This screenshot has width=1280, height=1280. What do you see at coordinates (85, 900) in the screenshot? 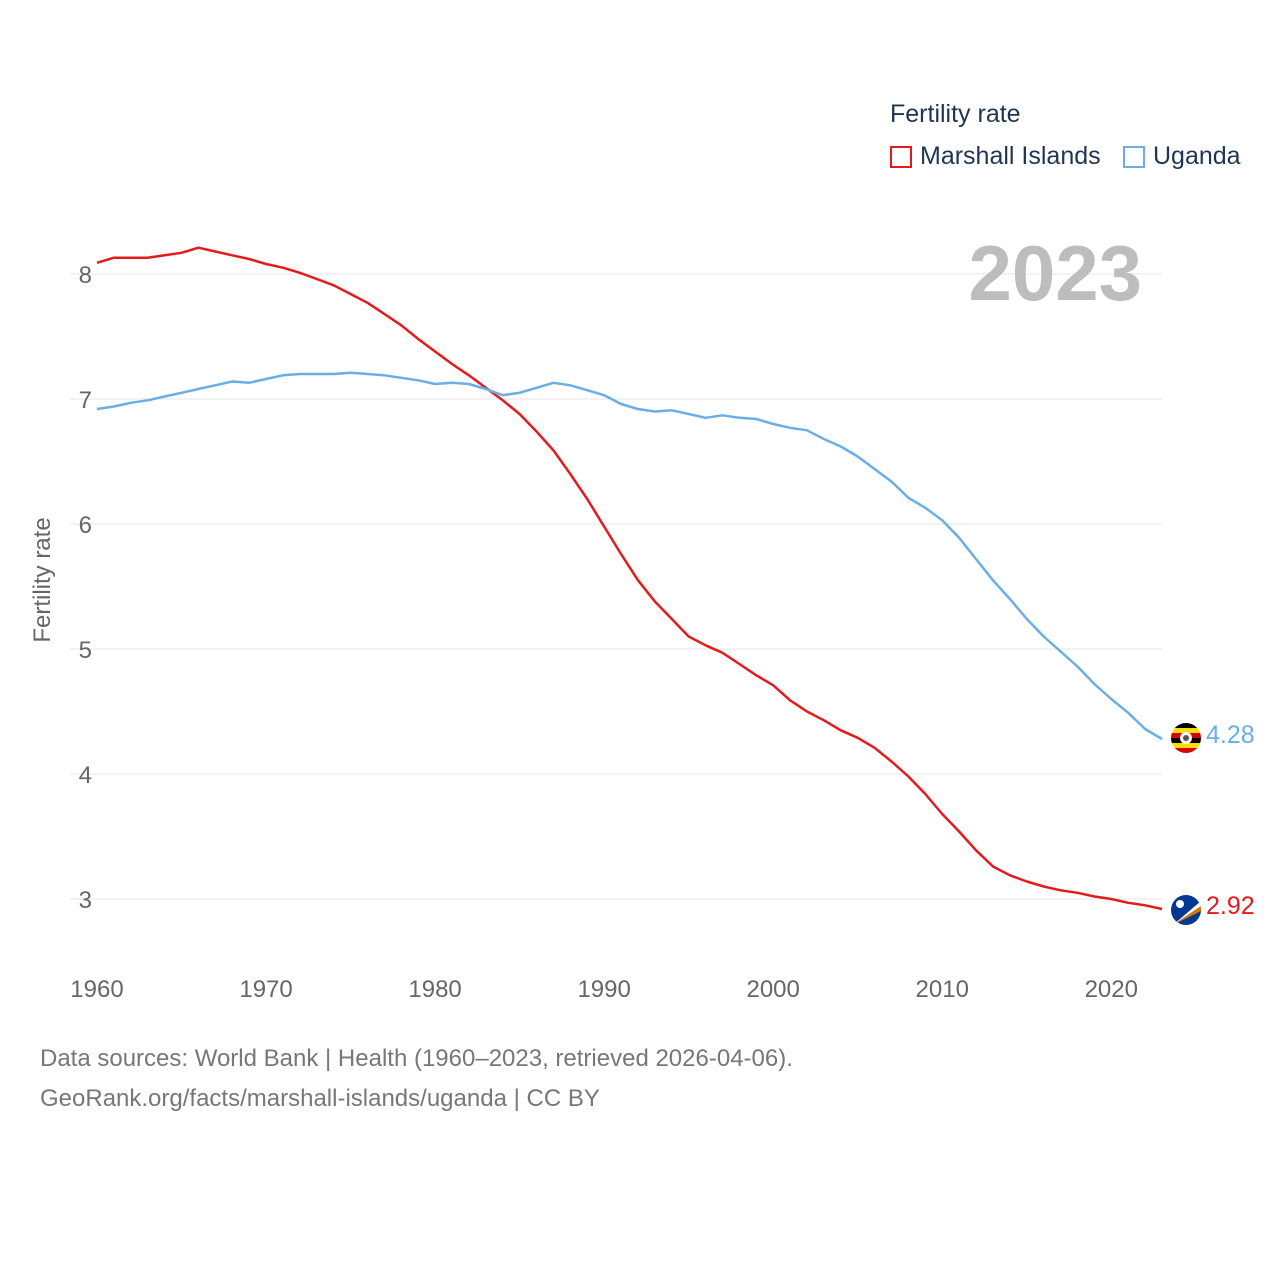
I see `y-tick-label: 3` at bounding box center [85, 900].